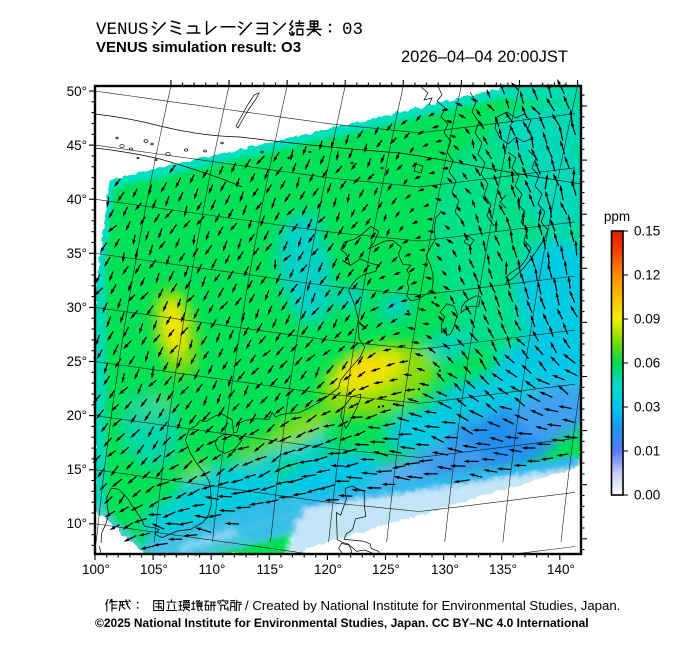 Image resolution: width=700 pixels, height=649 pixels. I want to click on svg-text: 0.12, so click(647, 275).